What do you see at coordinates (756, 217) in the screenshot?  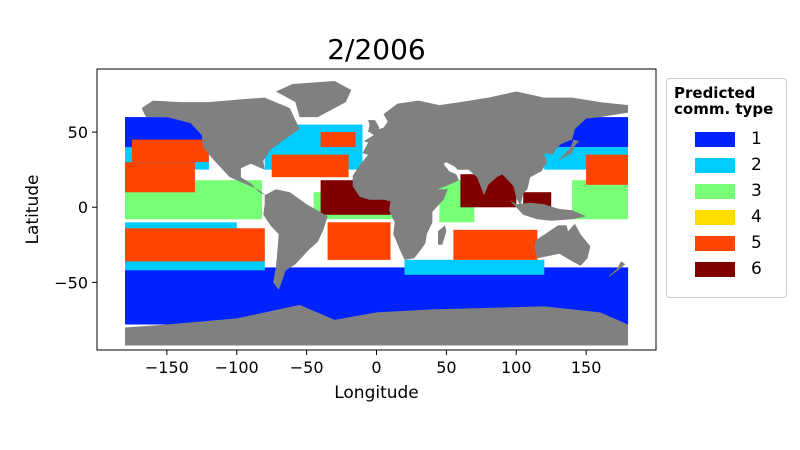 I see `legend-label: 4` at bounding box center [756, 217].